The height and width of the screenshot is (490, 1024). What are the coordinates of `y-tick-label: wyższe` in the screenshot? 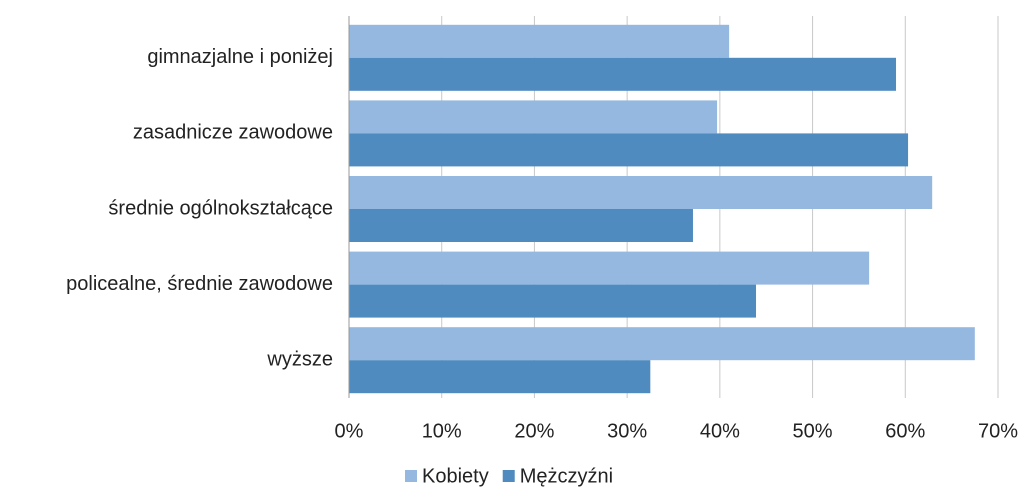 It's located at (299, 359).